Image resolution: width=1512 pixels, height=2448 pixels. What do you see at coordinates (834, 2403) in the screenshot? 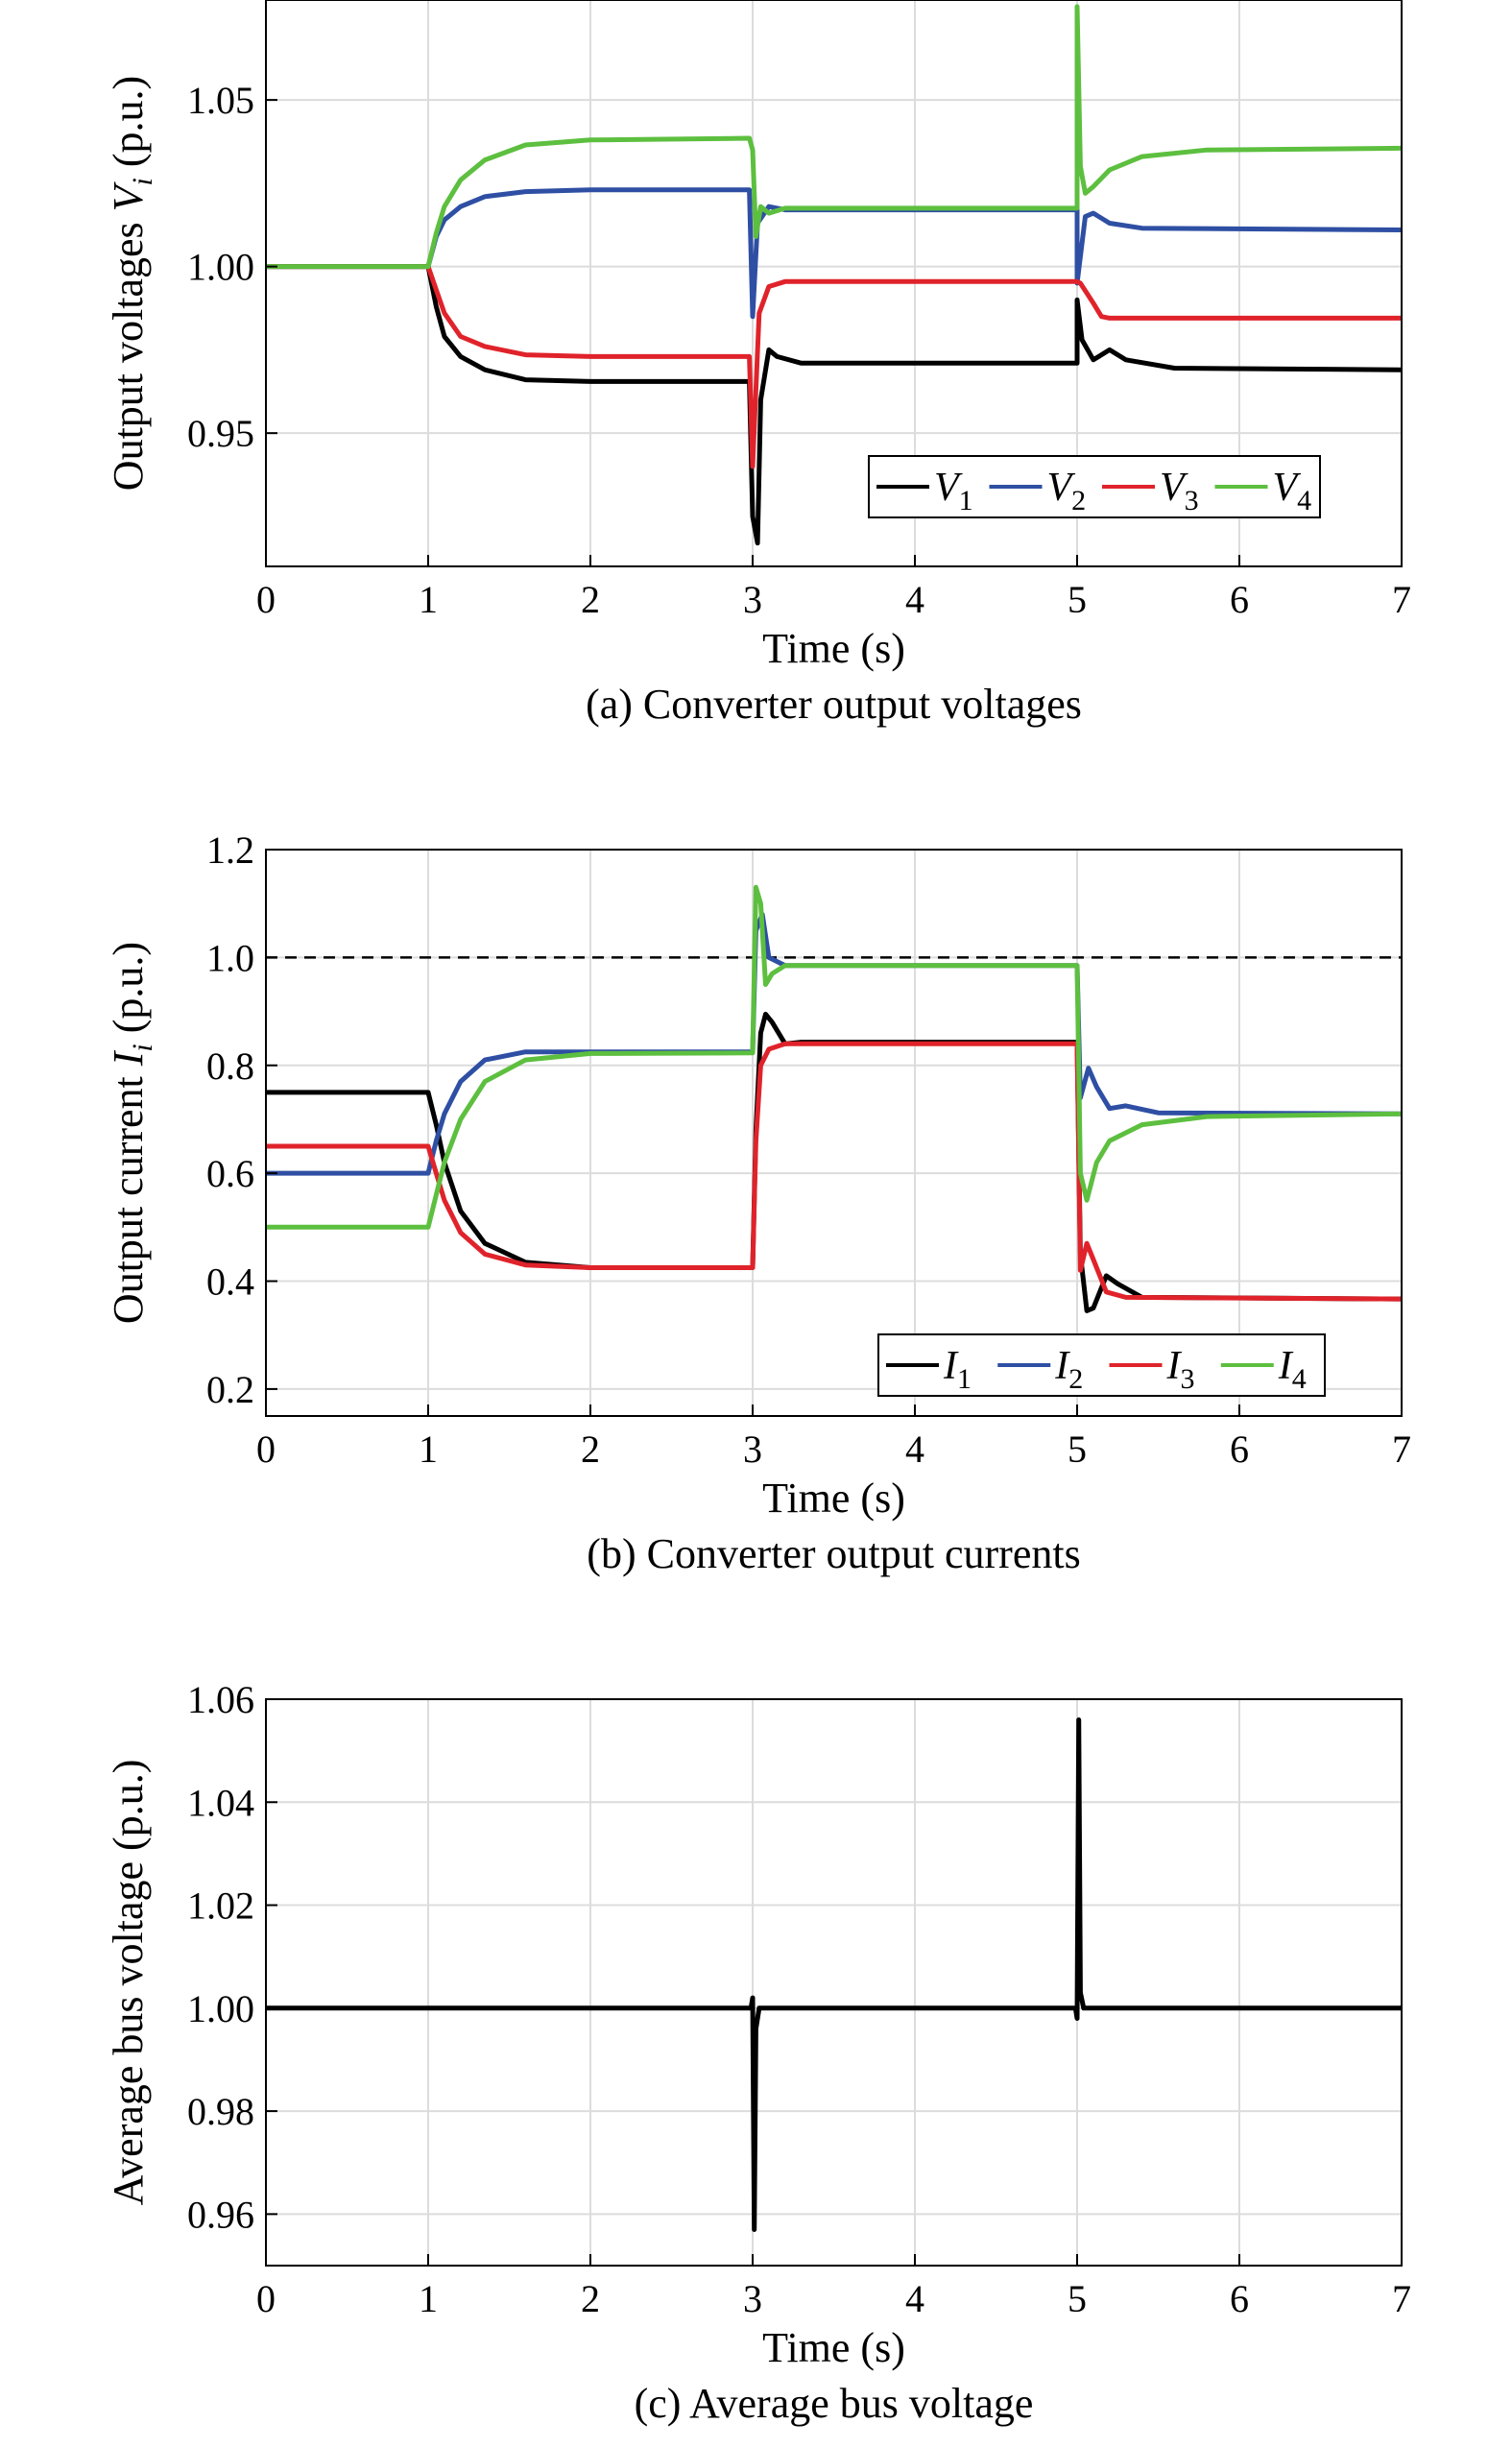
I see `panel-c-caption: (c) Average bus voltage` at bounding box center [834, 2403].